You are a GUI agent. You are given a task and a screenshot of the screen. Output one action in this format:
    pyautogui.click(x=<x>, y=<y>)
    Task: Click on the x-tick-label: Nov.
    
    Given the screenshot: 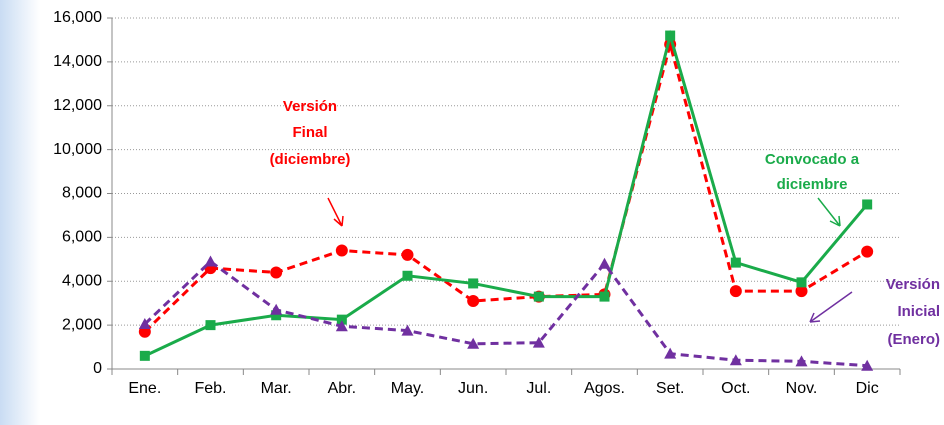 What is the action you would take?
    pyautogui.click(x=802, y=388)
    